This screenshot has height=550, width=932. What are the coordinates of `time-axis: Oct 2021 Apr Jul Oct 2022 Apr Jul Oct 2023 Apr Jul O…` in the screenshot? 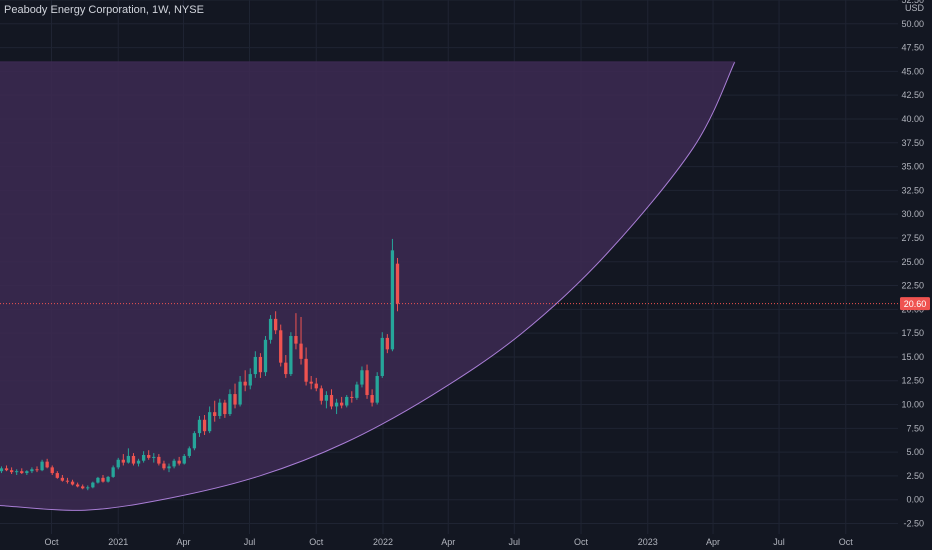 It's located at (449, 542).